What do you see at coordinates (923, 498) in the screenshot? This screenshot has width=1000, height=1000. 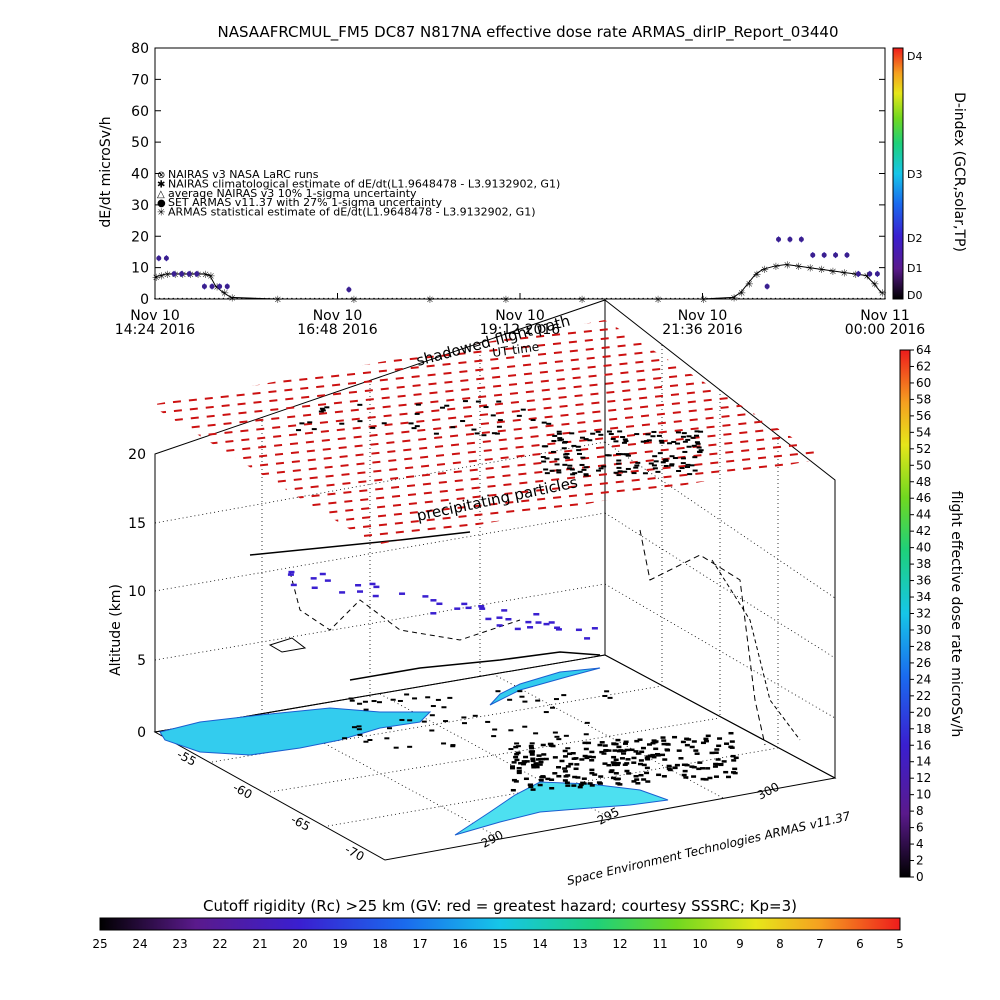 I see `dose-colorbar-tick: 46` at bounding box center [923, 498].